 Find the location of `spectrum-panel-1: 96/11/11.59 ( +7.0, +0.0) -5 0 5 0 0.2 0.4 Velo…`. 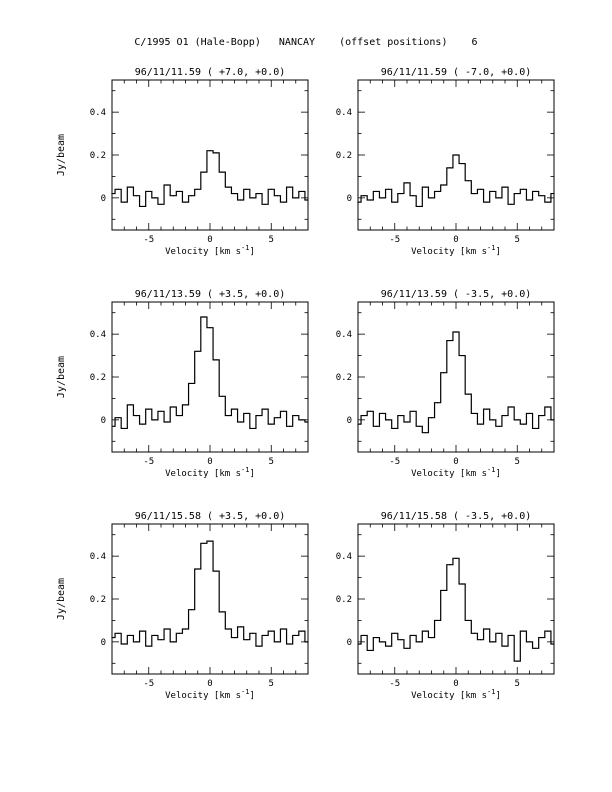

spectrum-panel-1: 96/11/11.59 ( +7.0, +0.0) -5 0 5 0 0.2 0.4 Velo… is located at coordinates (182, 162).